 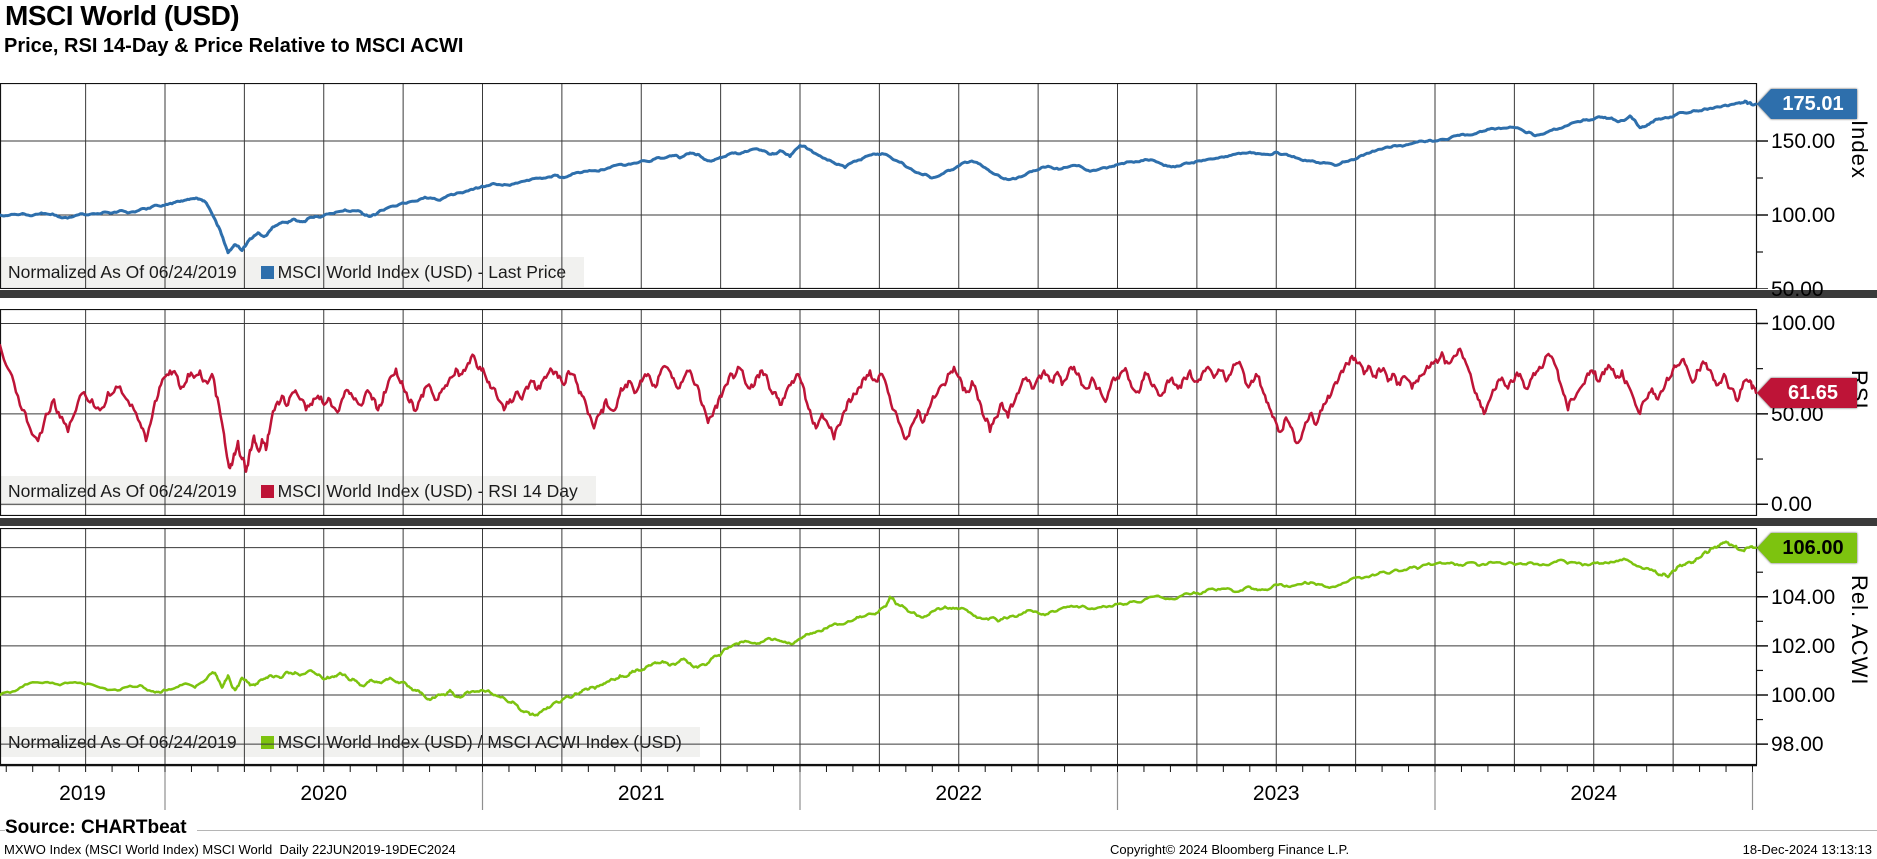 I want to click on rsi-tick-label: 100.00, so click(x=1803, y=324).